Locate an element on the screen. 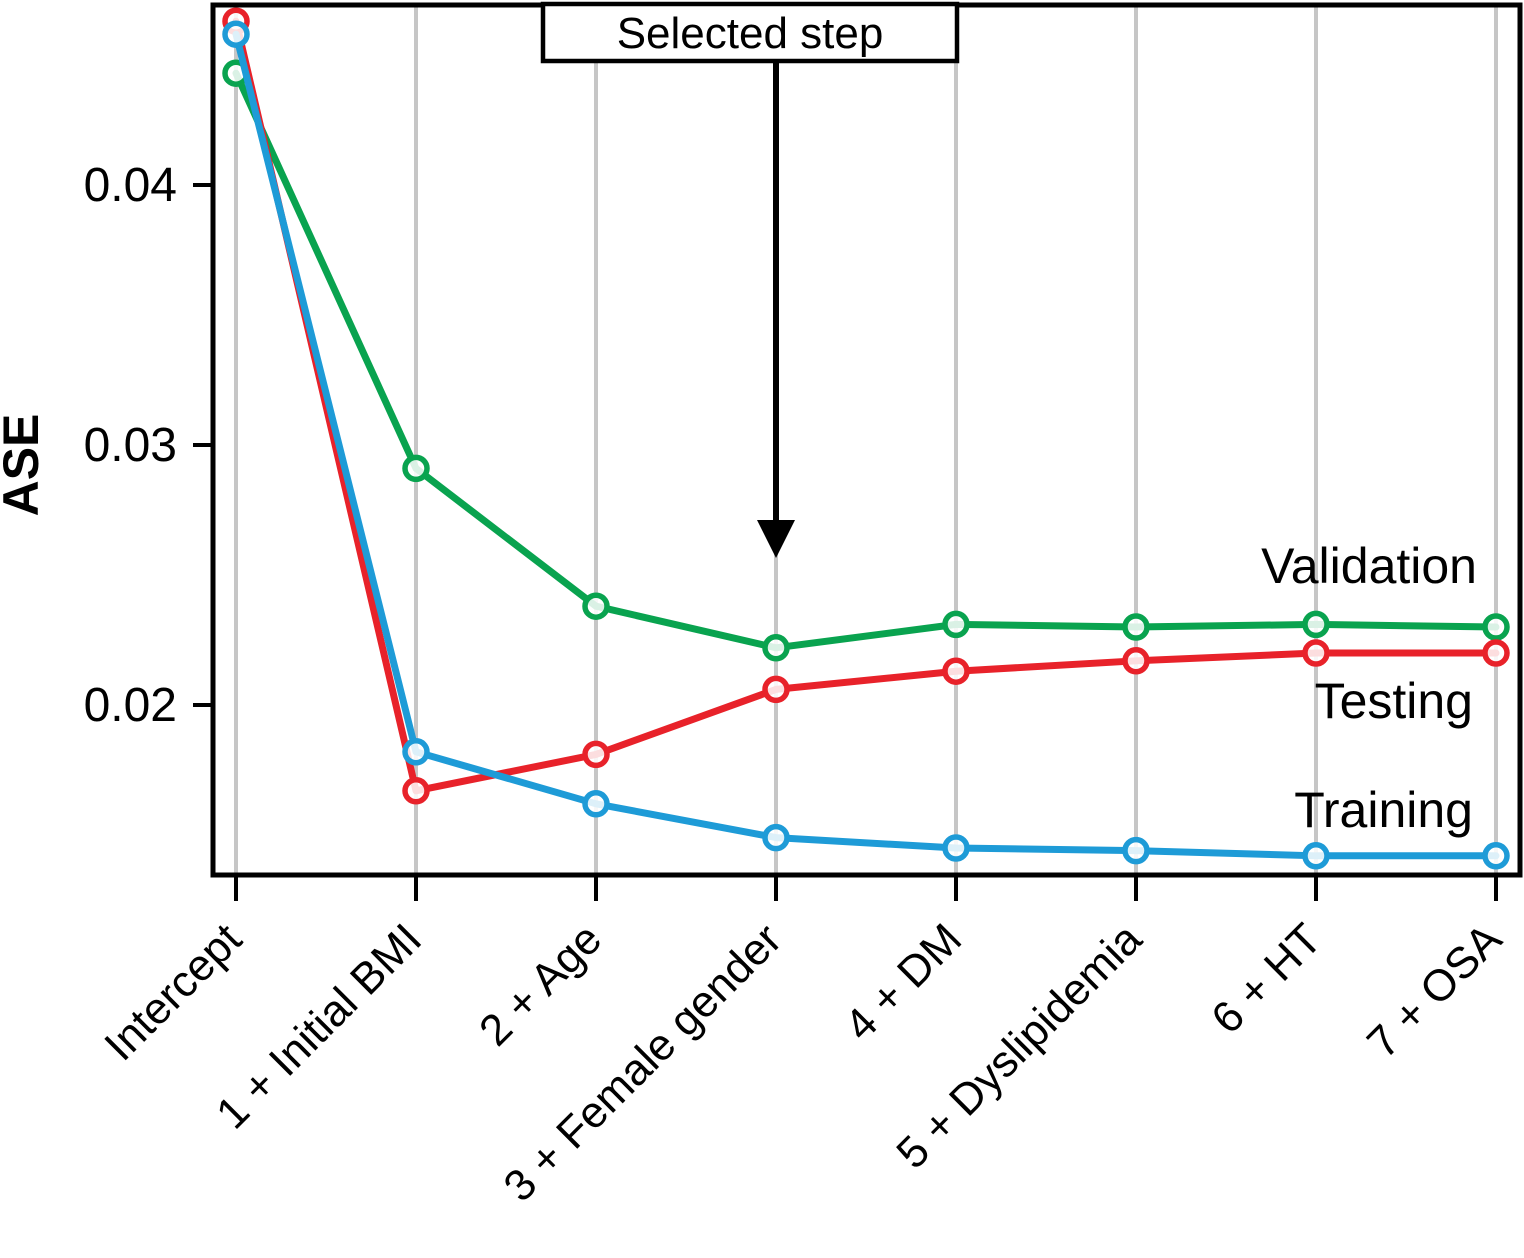 Image resolution: width=1524 pixels, height=1258 pixels. y-tick-label: 0.04 is located at coordinates (130, 185).